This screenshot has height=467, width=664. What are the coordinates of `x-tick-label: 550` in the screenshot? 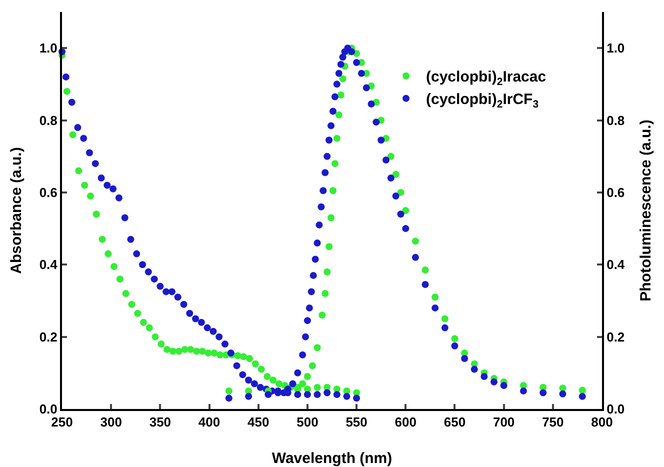 It's located at (357, 422).